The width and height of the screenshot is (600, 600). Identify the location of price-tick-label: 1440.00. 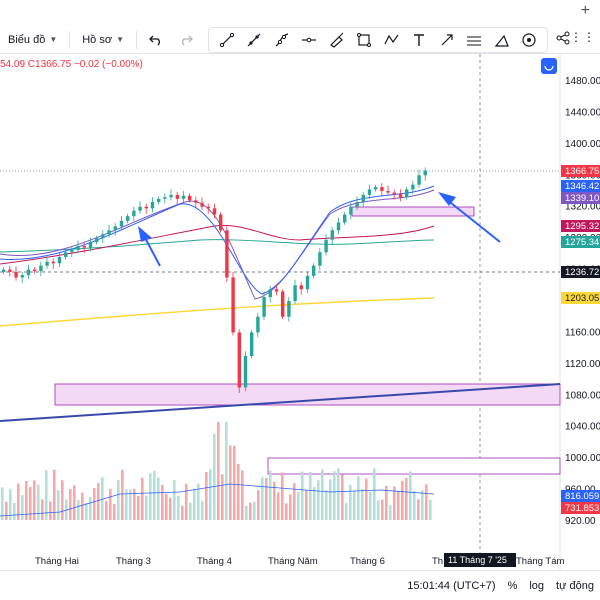
(582, 112).